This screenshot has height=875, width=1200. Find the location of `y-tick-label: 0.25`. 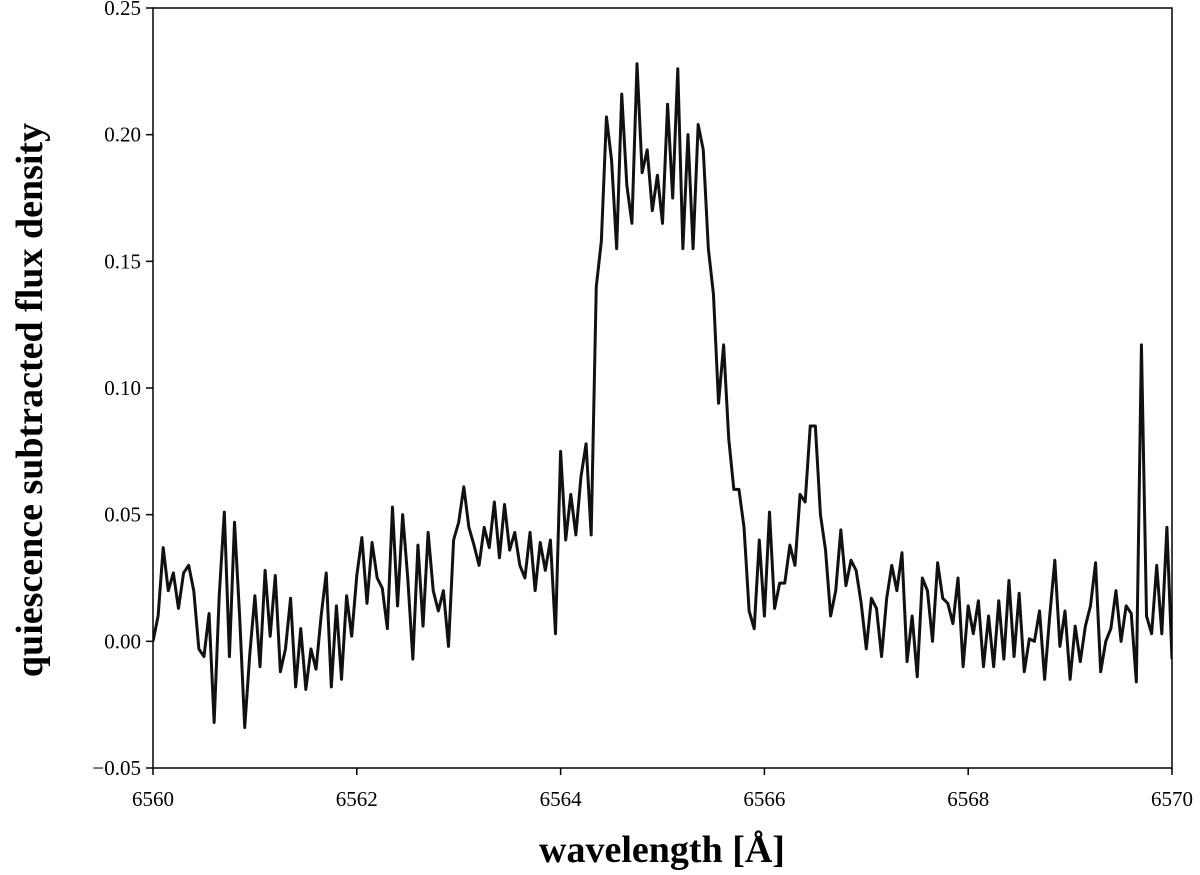

y-tick-label: 0.25 is located at coordinates (122, 10).